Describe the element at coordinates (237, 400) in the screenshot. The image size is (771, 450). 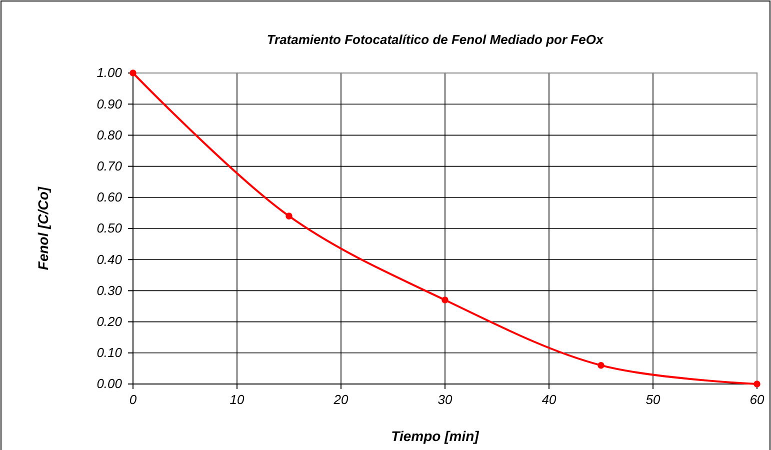
I see `x-tick-label: 10` at that location.